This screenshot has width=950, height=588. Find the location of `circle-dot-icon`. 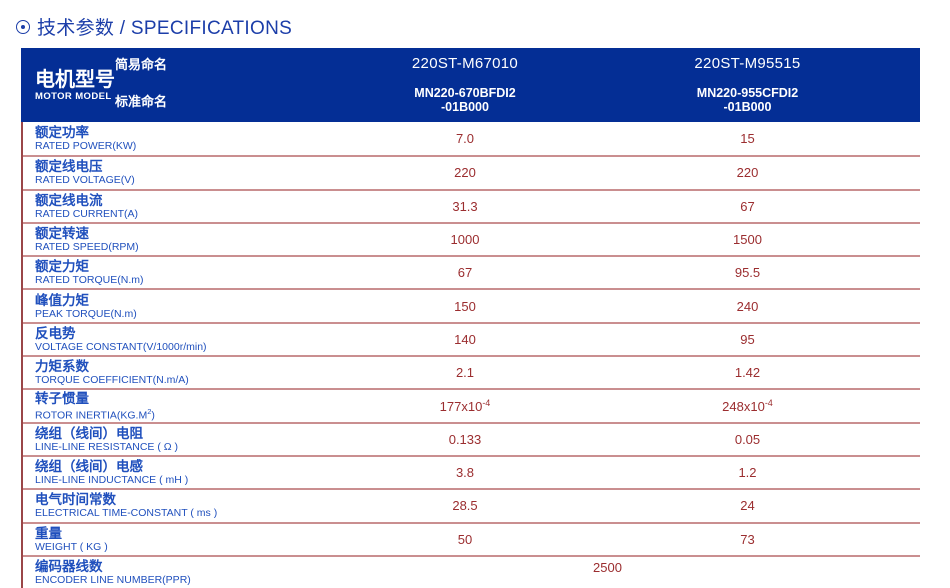

circle-dot-icon is located at coordinates (23, 26).